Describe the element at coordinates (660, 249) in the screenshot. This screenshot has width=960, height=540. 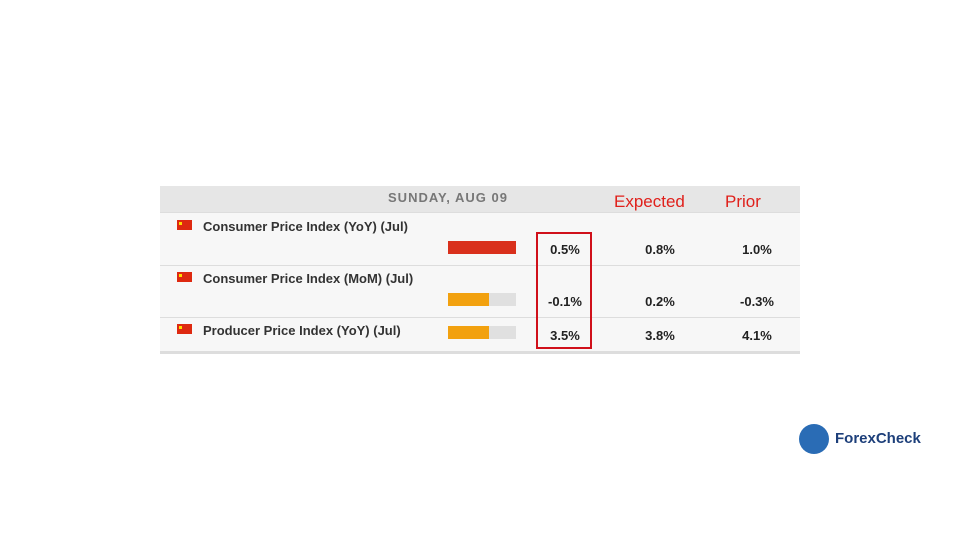
I see `expected: 0.8%` at that location.